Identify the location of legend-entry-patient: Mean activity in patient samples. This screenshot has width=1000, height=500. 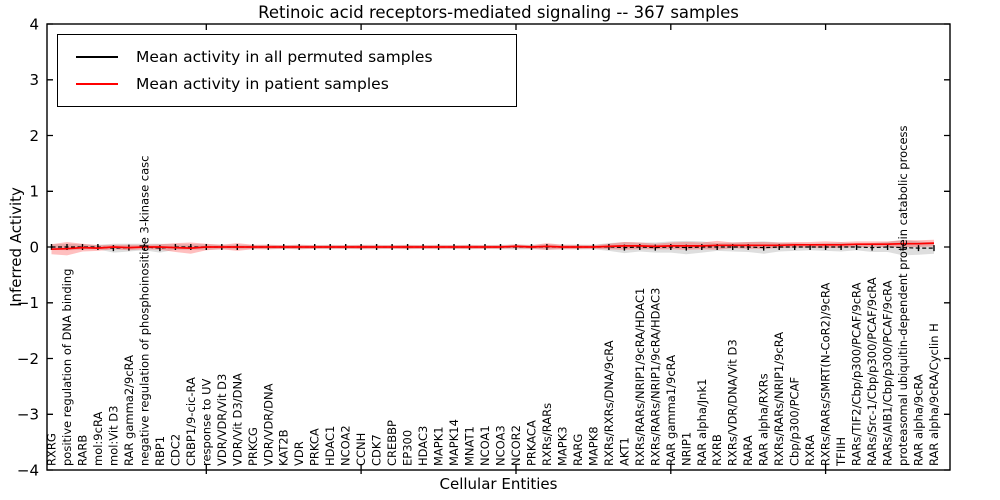
(287, 83).